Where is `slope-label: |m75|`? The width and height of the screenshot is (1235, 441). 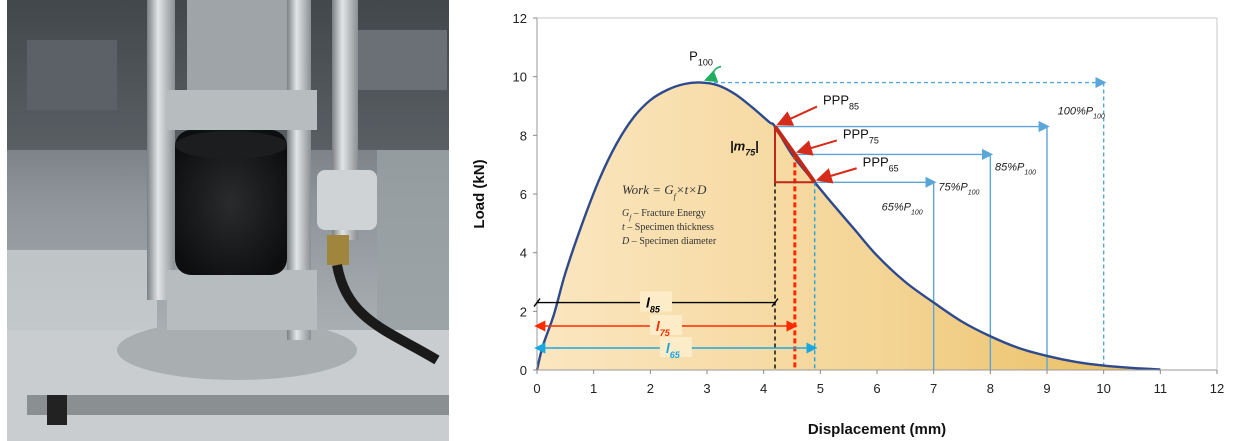 slope-label: |m75| is located at coordinates (744, 147).